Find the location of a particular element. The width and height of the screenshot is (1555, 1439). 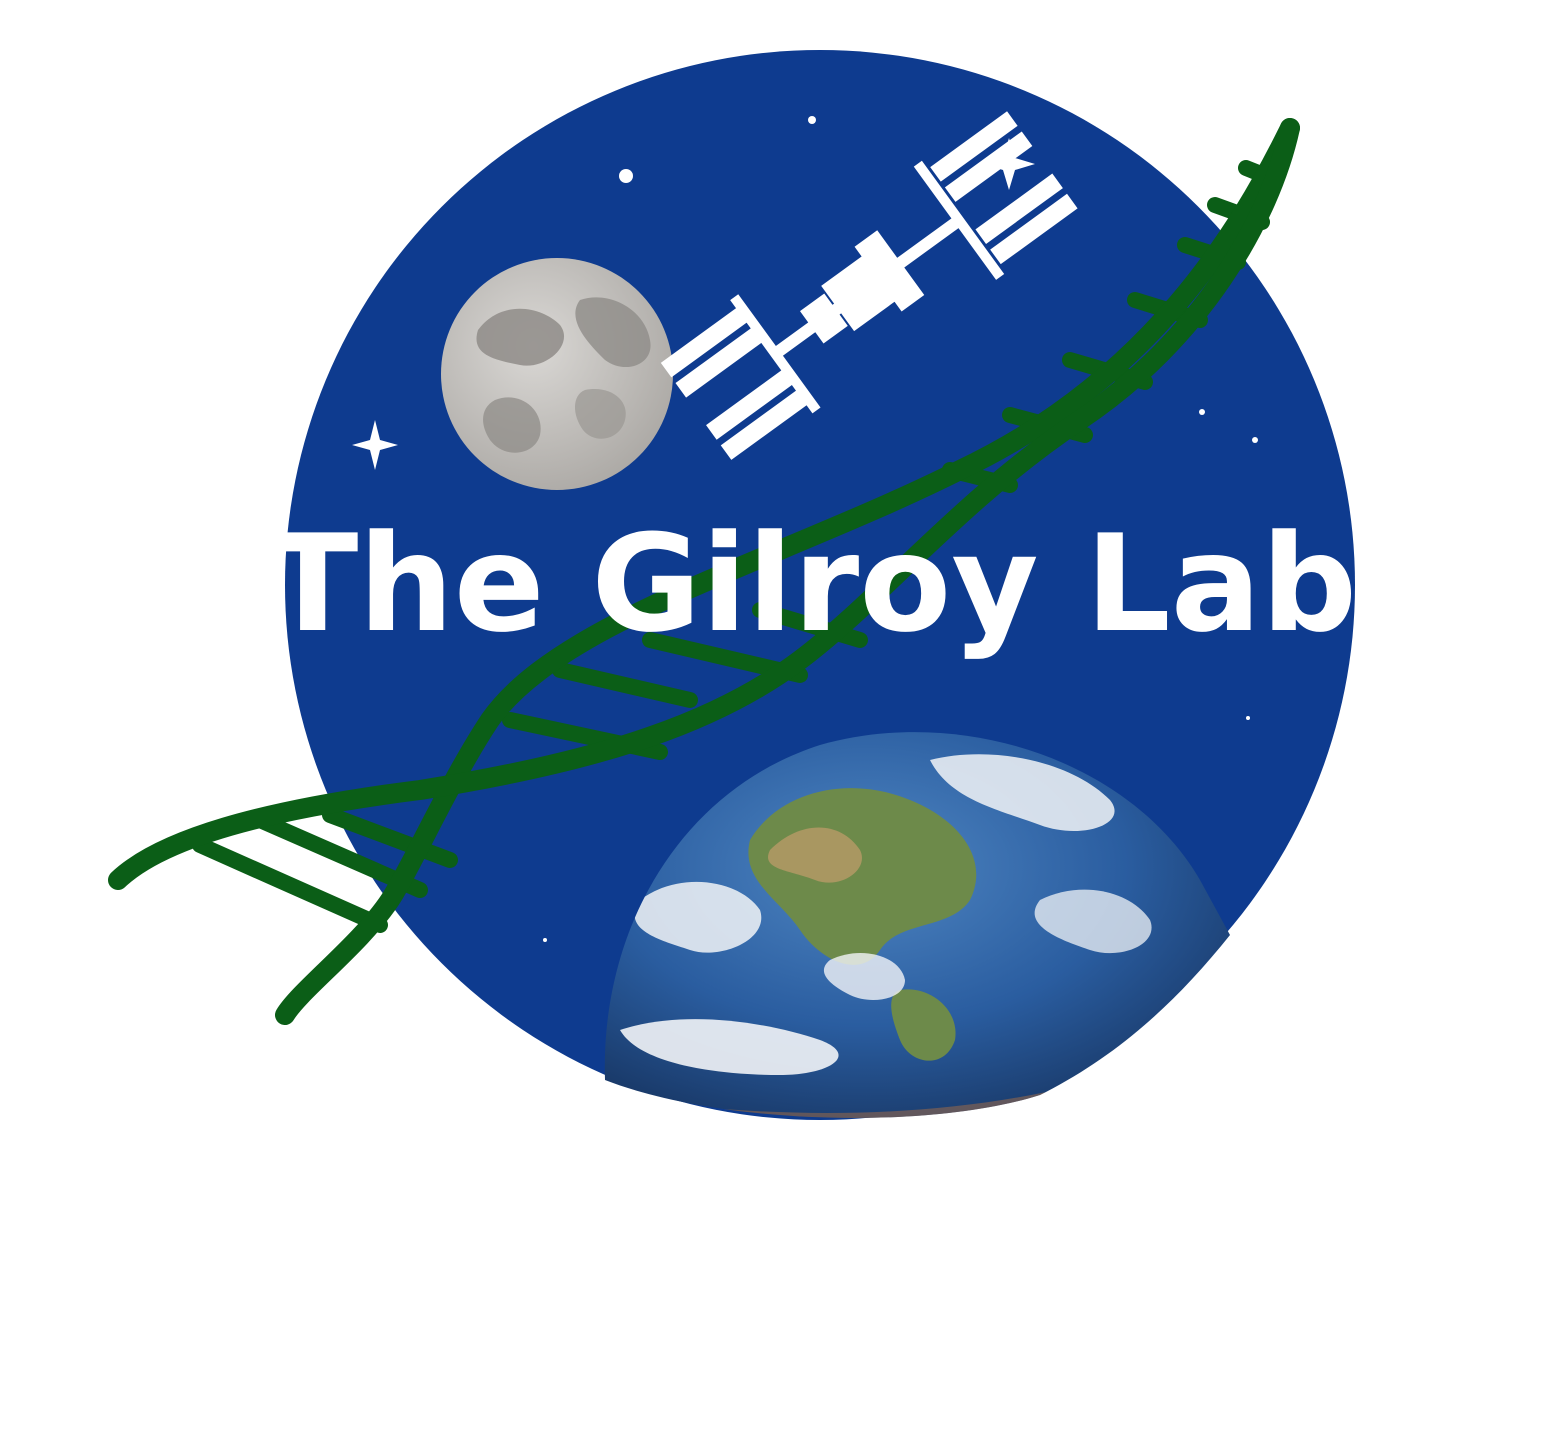

logo-title: The Gilroy Lab is located at coordinates (812, 584).